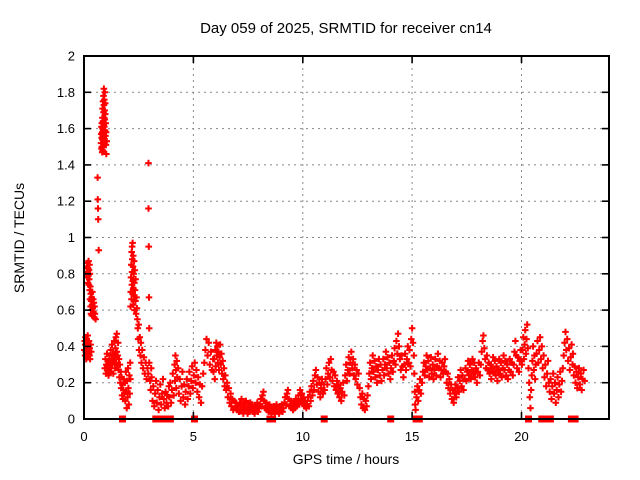 This screenshot has height=480, width=640. Describe the element at coordinates (66, 382) in the screenshot. I see `y-tick-label: 0.2` at that location.